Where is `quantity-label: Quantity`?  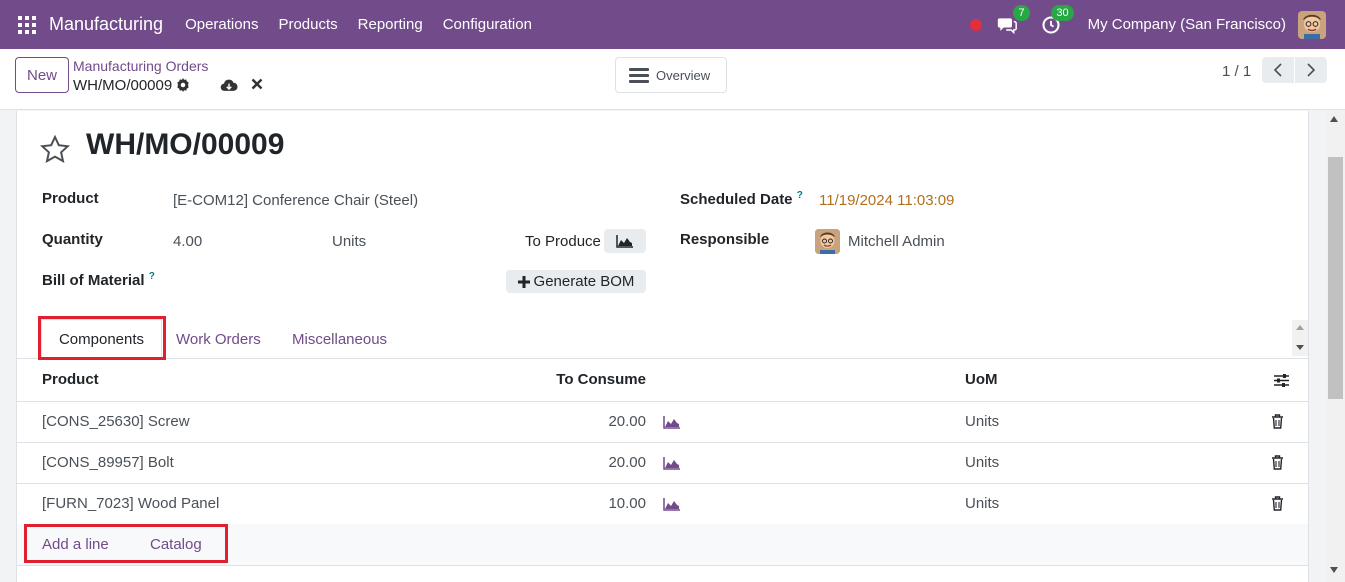 quantity-label: Quantity is located at coordinates (72, 239).